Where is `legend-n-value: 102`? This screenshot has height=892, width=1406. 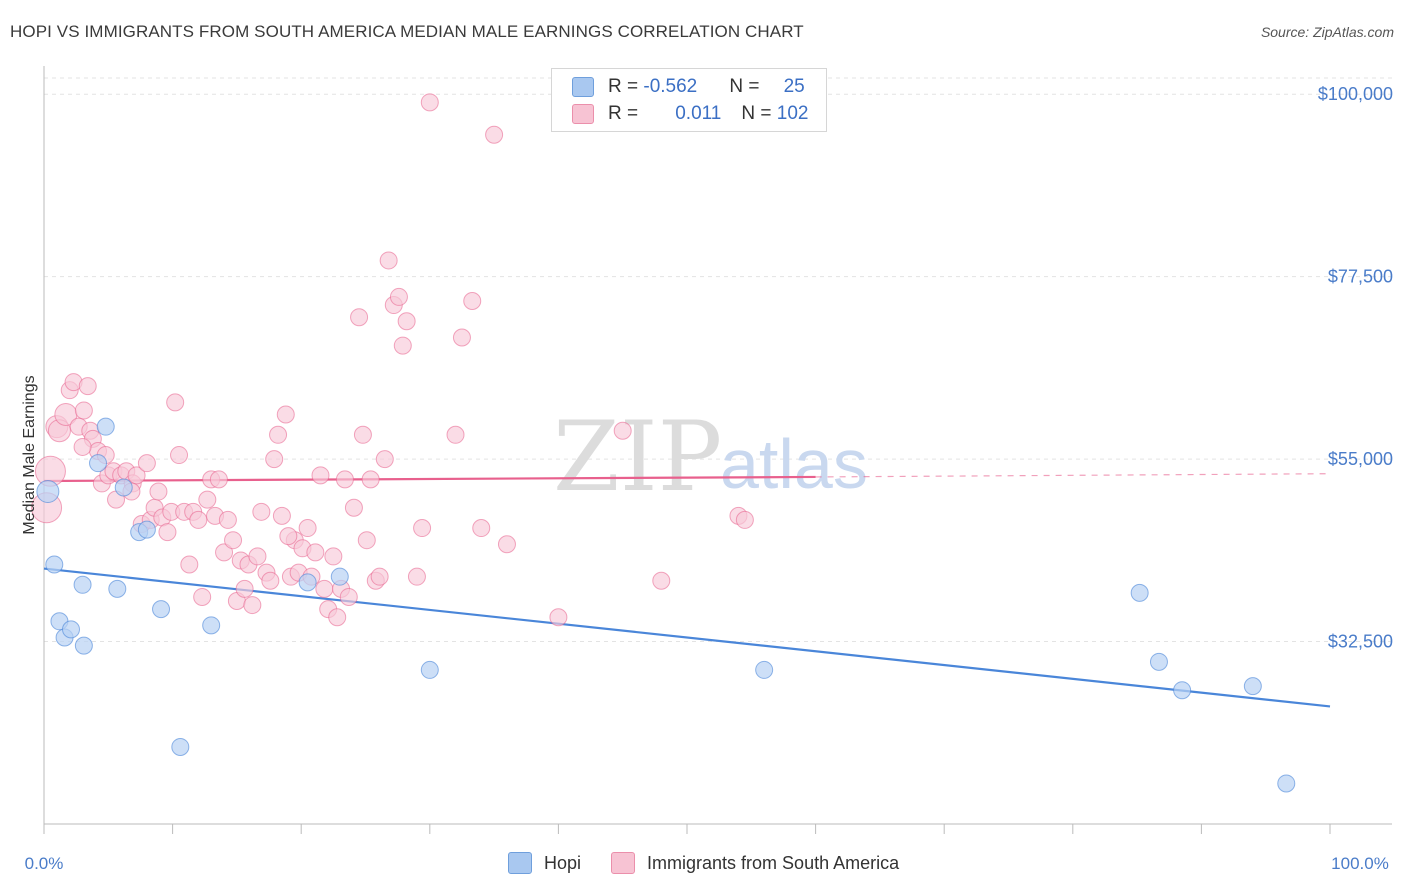
legend-n-value: 102 is located at coordinates (792, 113).